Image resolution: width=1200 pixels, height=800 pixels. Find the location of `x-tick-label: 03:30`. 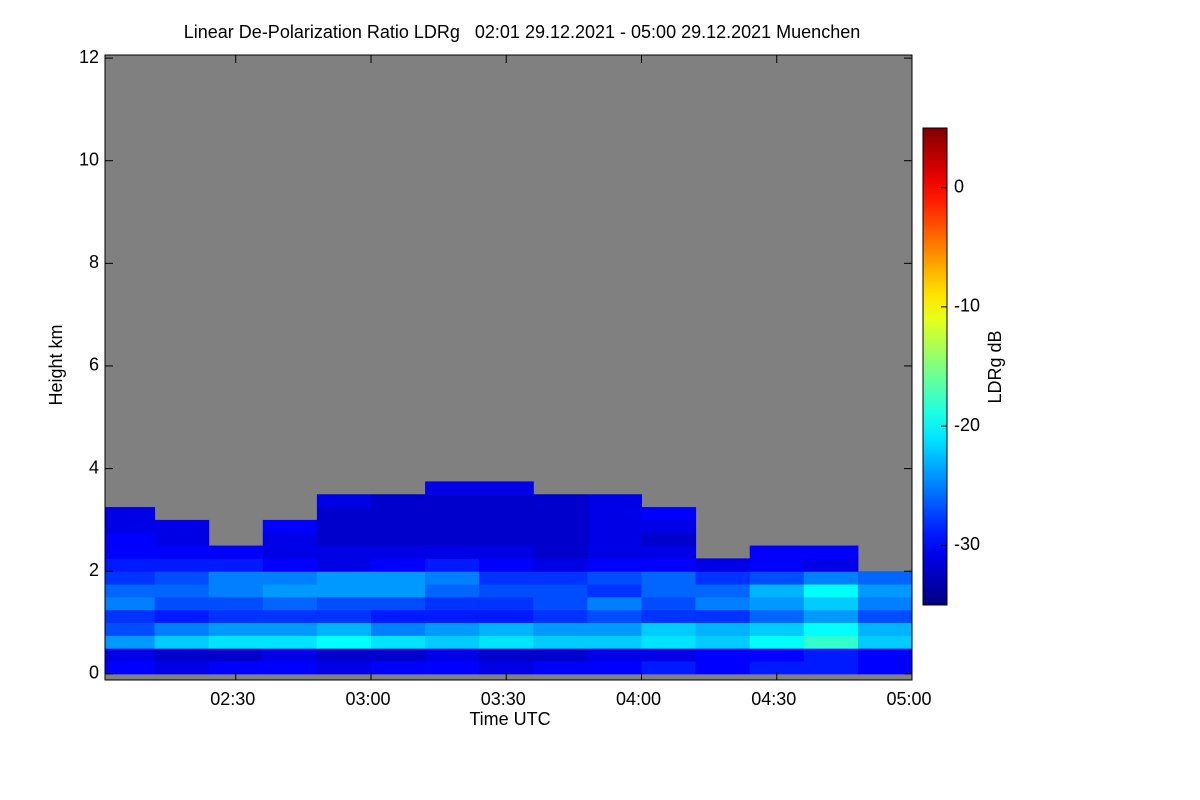

x-tick-label: 03:30 is located at coordinates (503, 699).